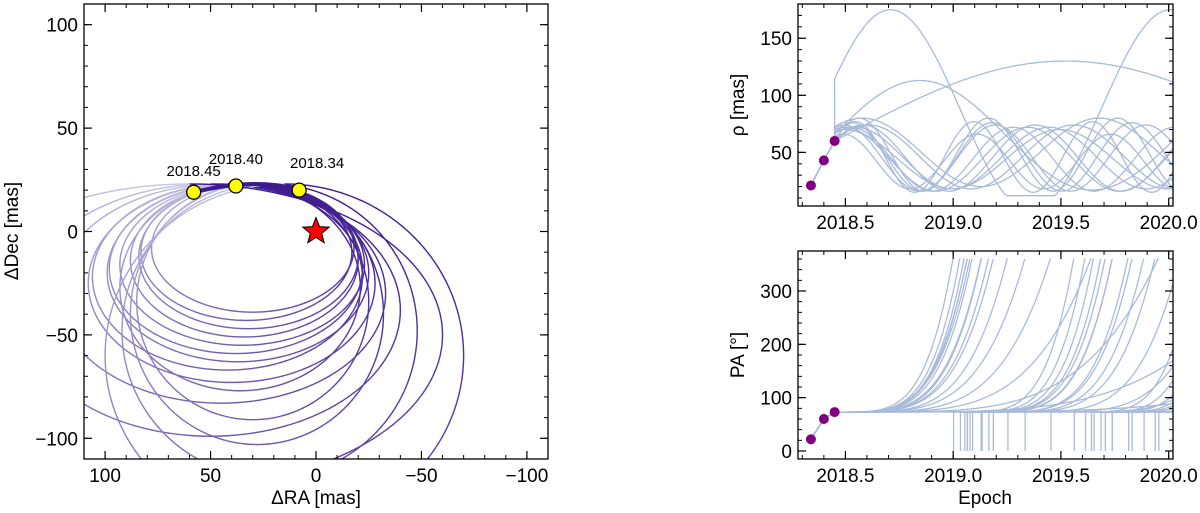 Image resolution: width=1200 pixels, height=513 pixels. I want to click on separation-observation, so click(823, 160).